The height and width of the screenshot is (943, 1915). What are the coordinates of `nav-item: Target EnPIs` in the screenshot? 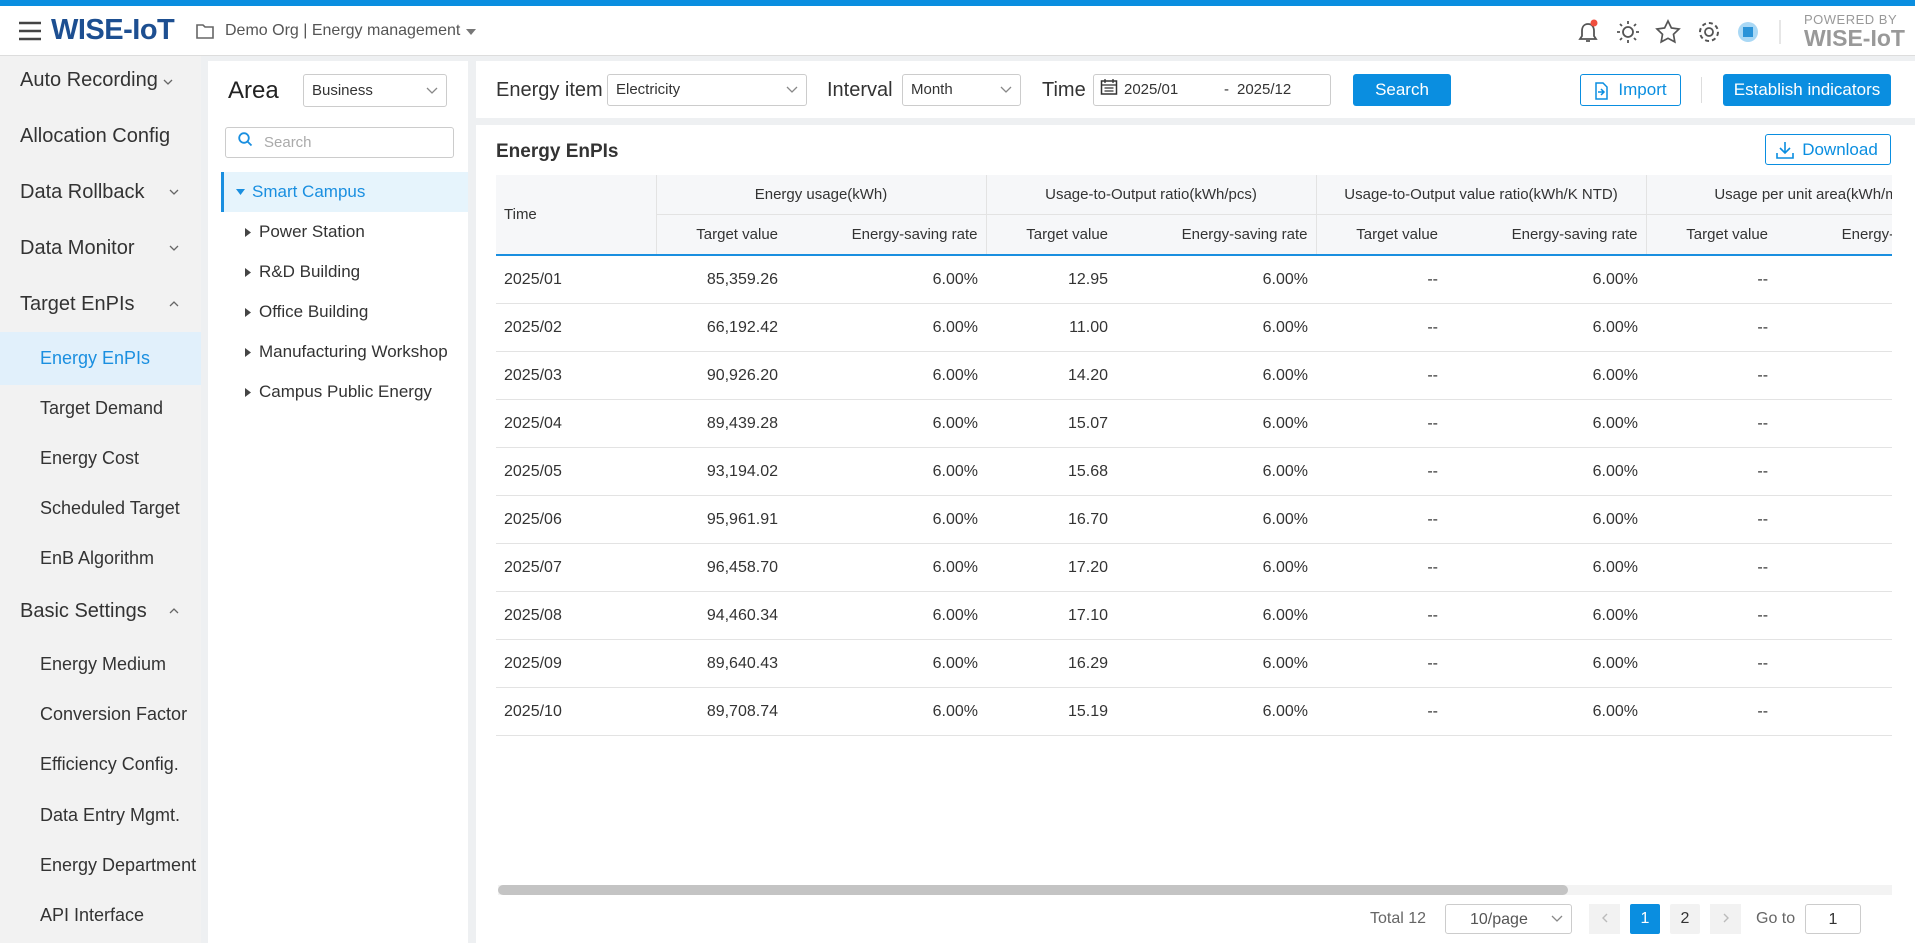 It's located at (100, 304).